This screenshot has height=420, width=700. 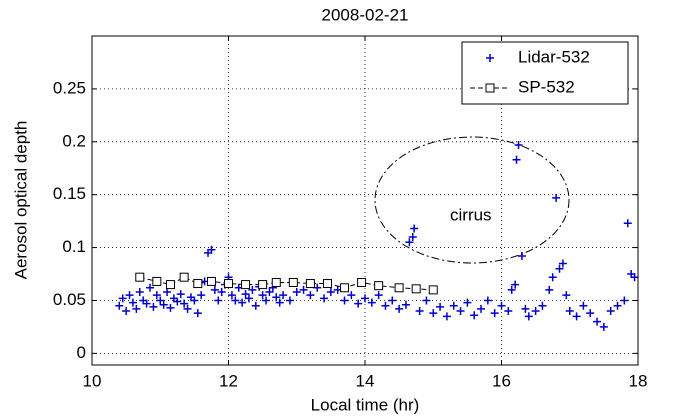 I want to click on cirrus-outline, so click(x=472, y=200).